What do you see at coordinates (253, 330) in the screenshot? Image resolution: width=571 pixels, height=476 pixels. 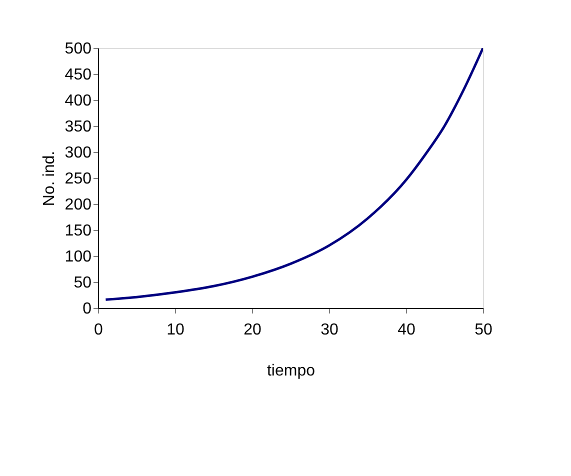 I see `x-tick-label: 20` at bounding box center [253, 330].